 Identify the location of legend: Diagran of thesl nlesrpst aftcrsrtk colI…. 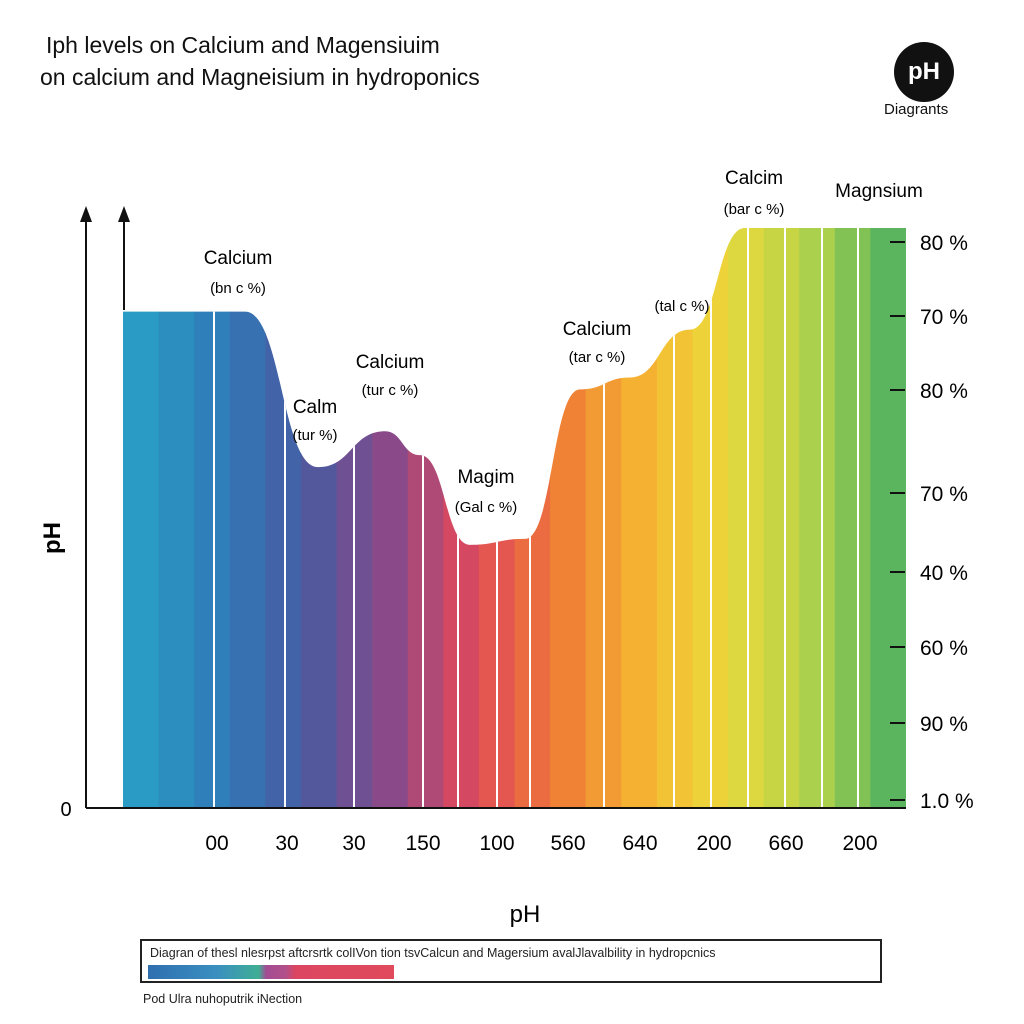
(511, 961).